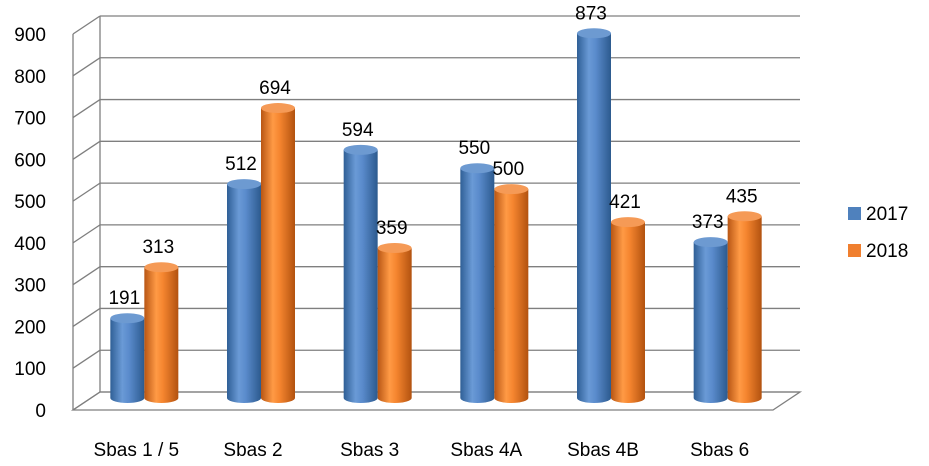 The height and width of the screenshot is (466, 929). What do you see at coordinates (252, 450) in the screenshot?
I see `x-category-label: Sbas 2` at bounding box center [252, 450].